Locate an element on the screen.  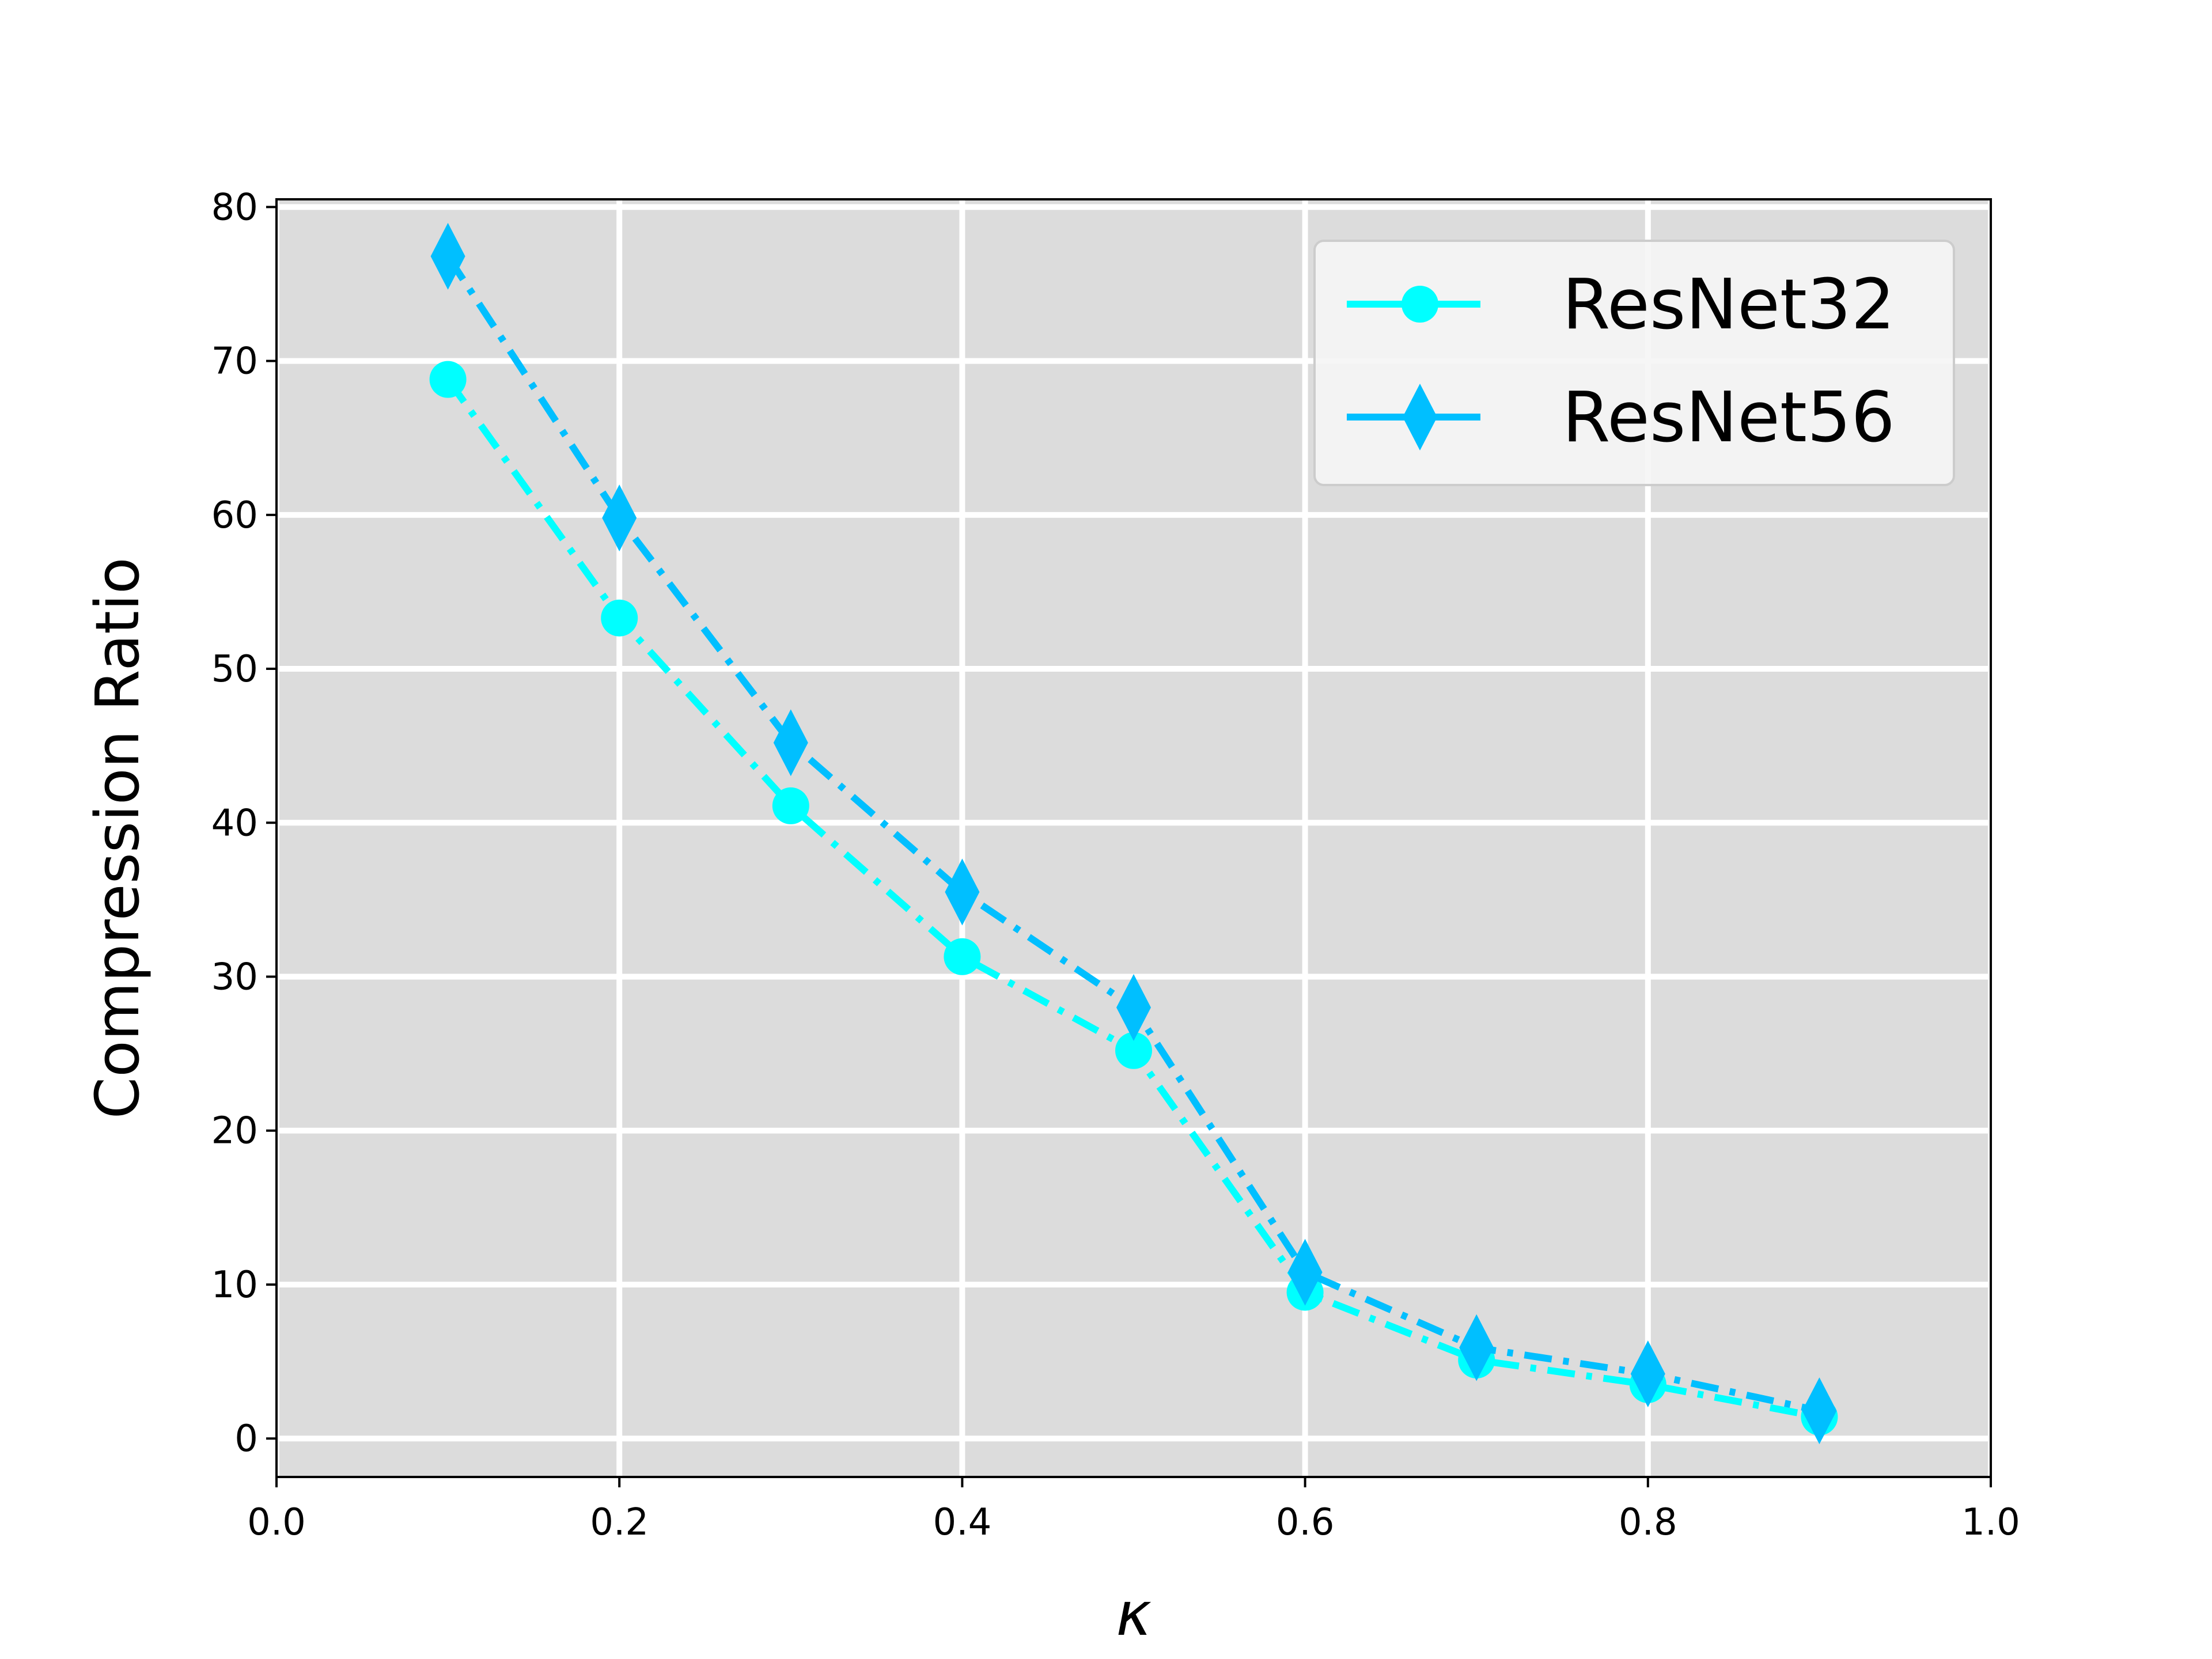
y-tick-label: 70 is located at coordinates (234, 361).